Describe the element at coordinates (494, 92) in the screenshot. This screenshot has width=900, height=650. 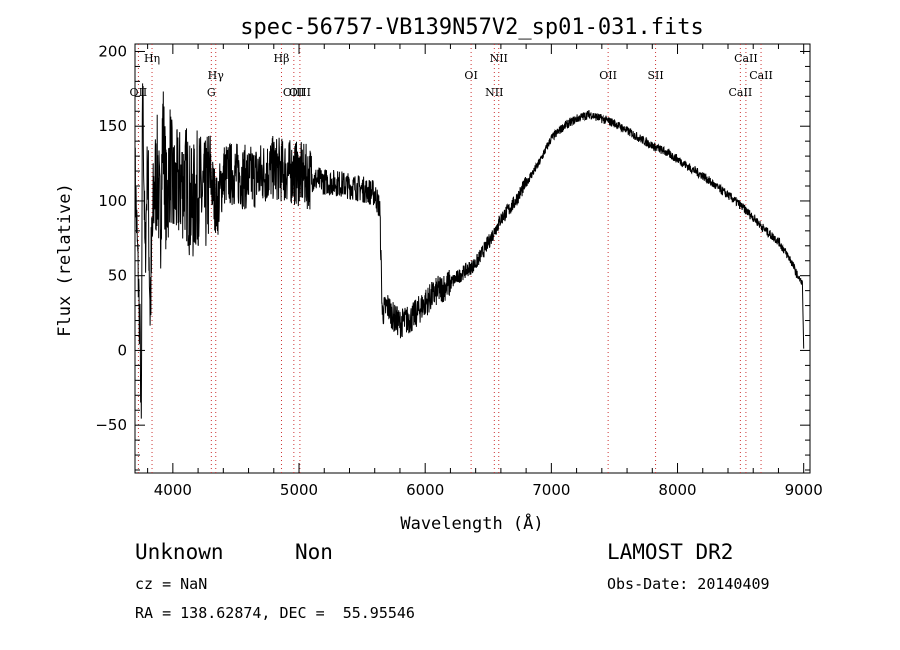
I see `line-label-8: NII` at that location.